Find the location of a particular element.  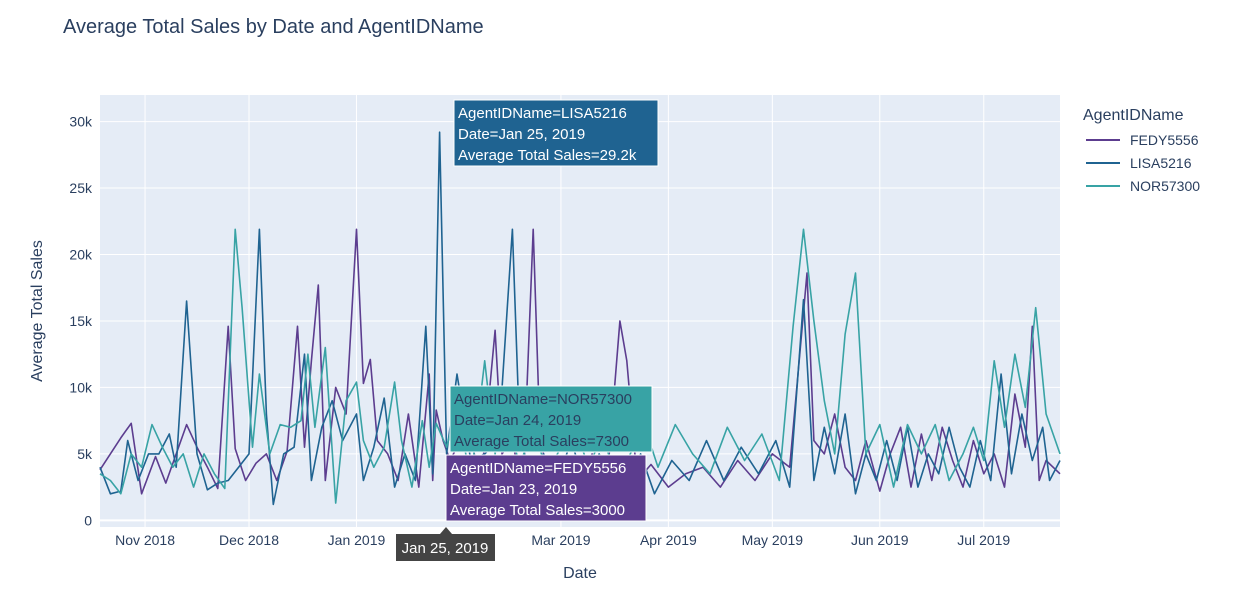

y-axis-label: Average Total Sales is located at coordinates (37, 311).